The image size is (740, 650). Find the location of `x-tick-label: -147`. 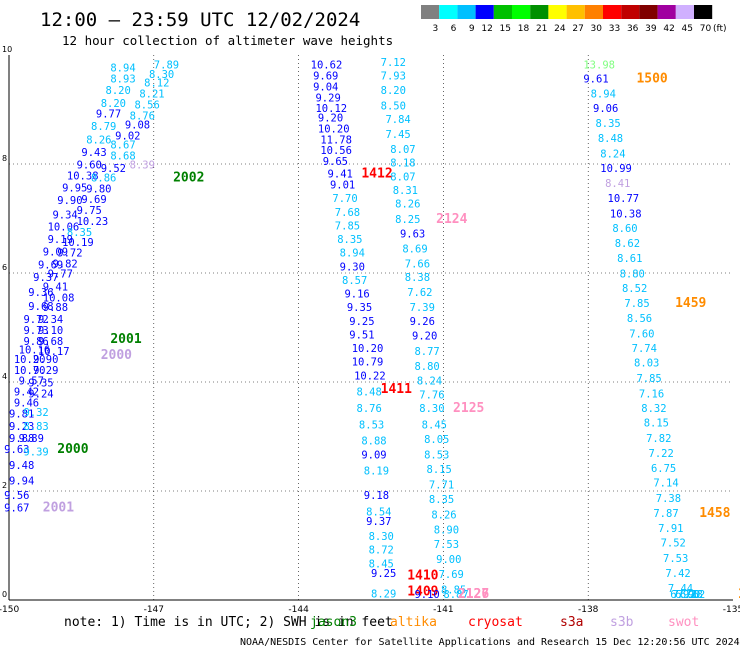

x-tick-label: -147 is located at coordinates (154, 610).